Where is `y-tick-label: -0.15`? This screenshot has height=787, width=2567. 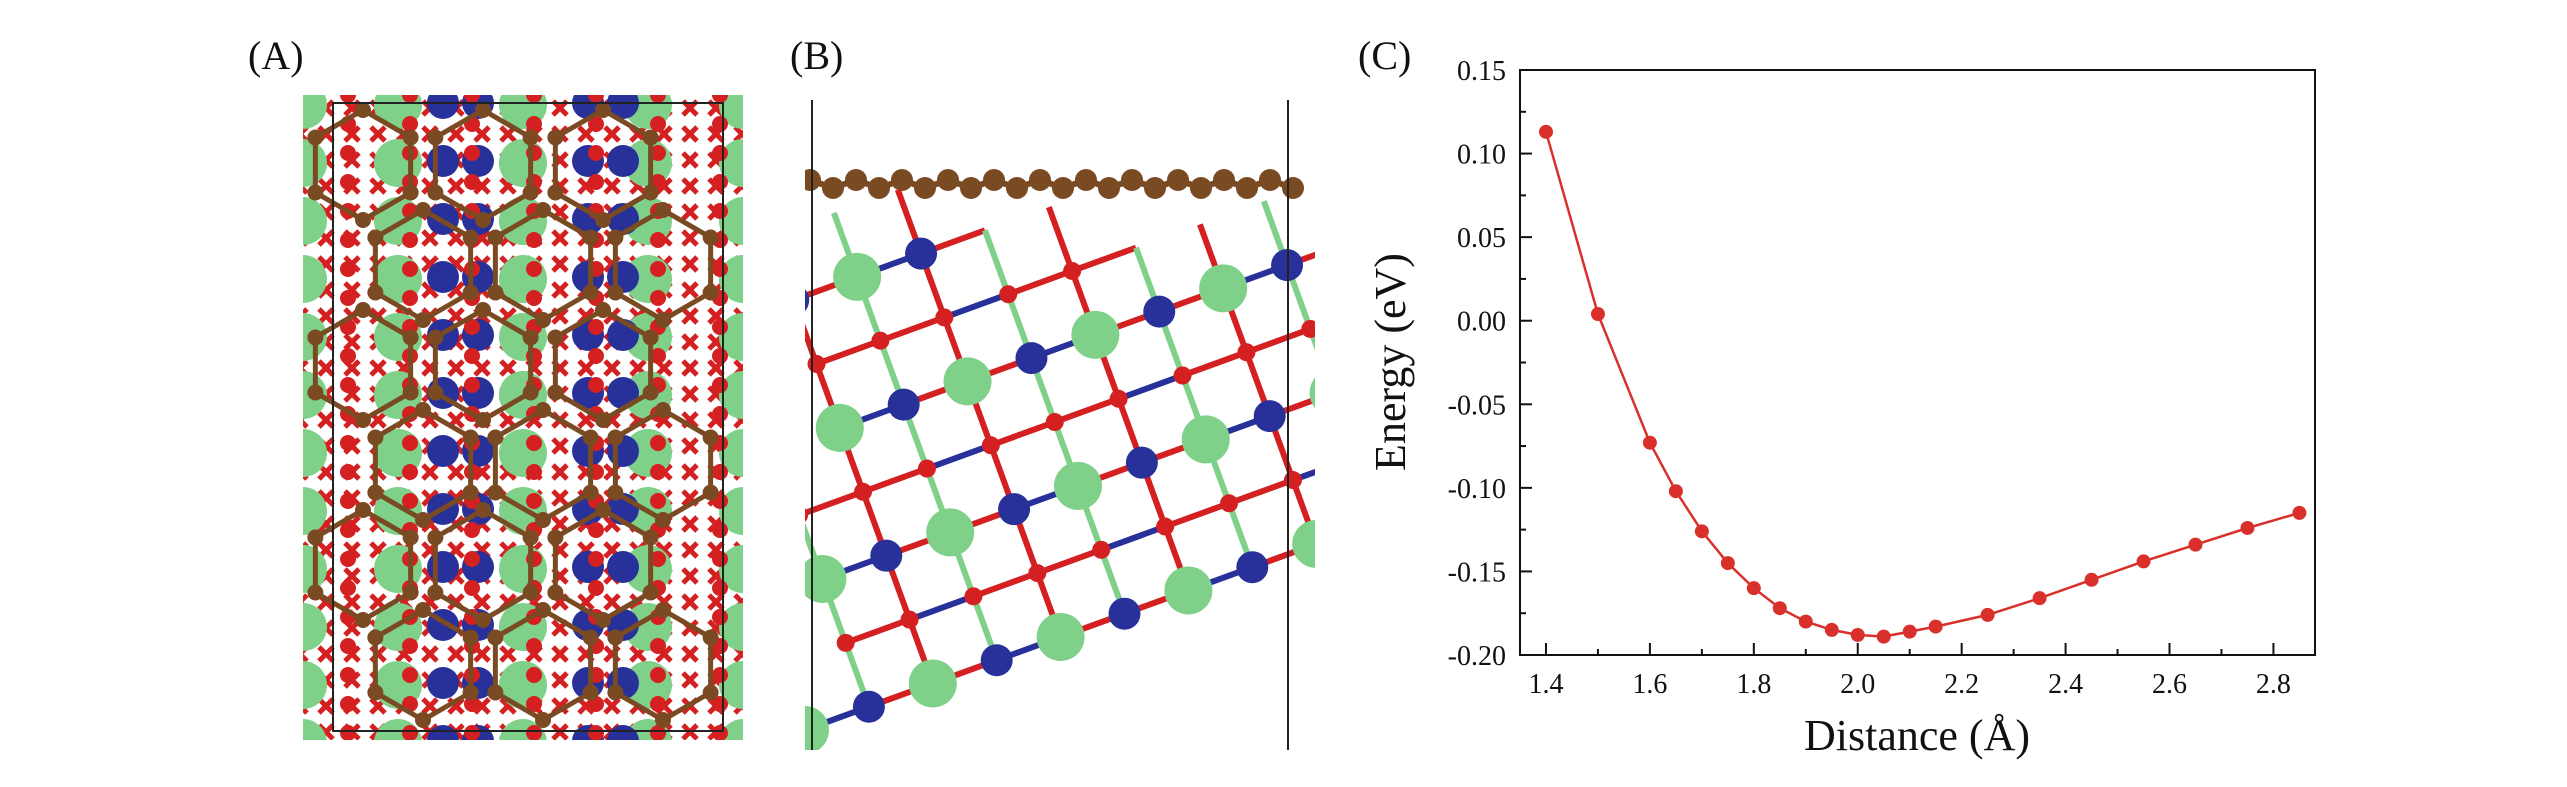
y-tick-label: -0.15 is located at coordinates (1477, 572).